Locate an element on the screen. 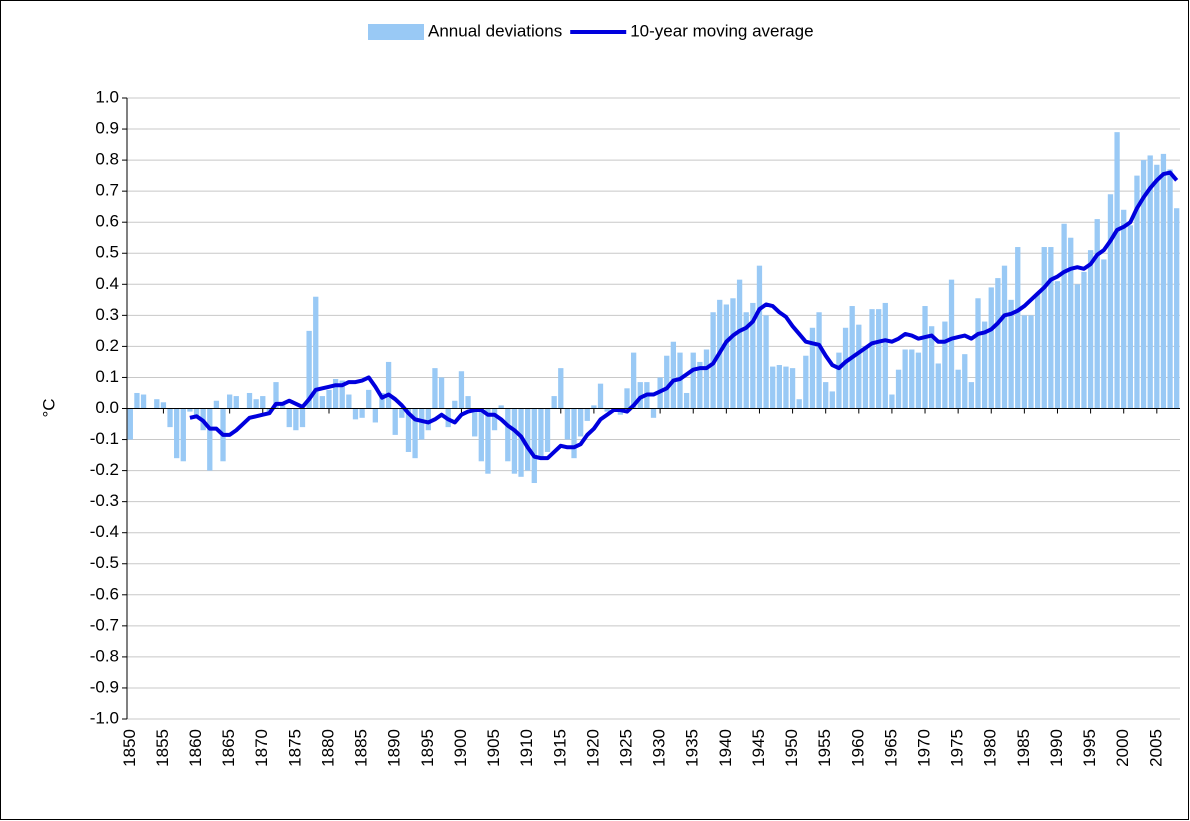  x-tick-label: 1895 is located at coordinates (427, 748).